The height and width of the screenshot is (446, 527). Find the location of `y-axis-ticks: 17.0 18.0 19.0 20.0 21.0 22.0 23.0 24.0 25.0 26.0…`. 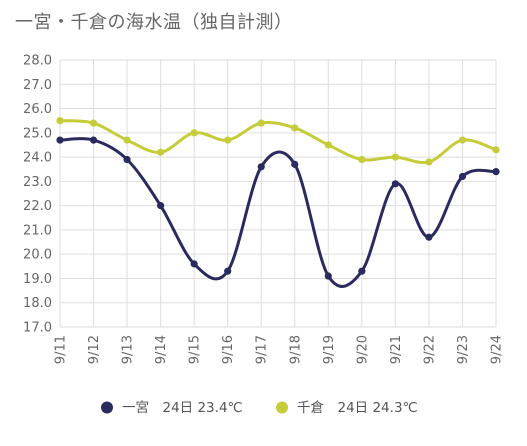

y-axis-ticks: 17.0 18.0 19.0 20.0 21.0 22.0 23.0 24.0 25.0 26.0… is located at coordinates (37, 195).